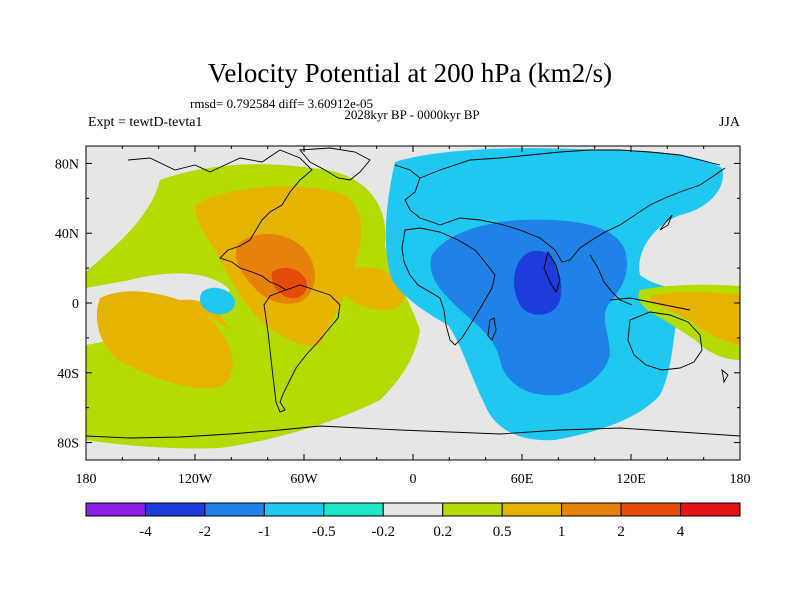 The image size is (800, 600). What do you see at coordinates (562, 532) in the screenshot?
I see `colorbar-label: 1` at bounding box center [562, 532].